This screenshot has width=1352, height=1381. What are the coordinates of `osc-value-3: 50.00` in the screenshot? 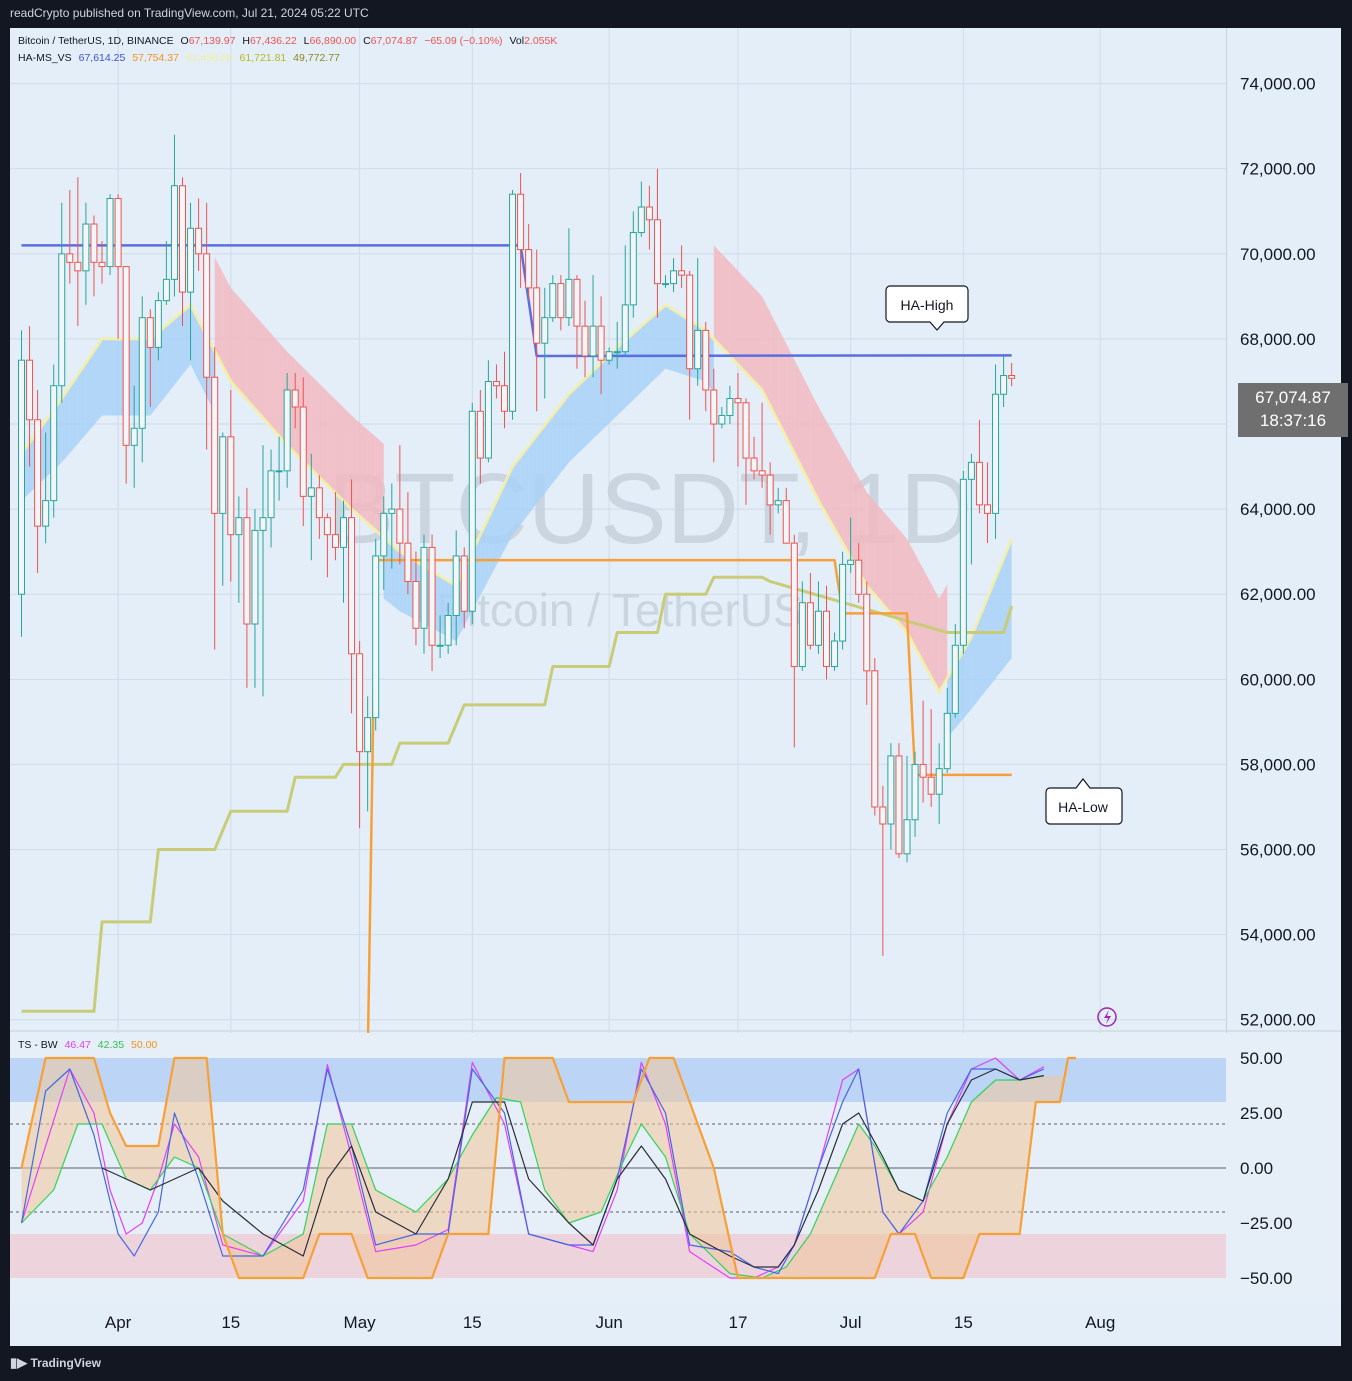 It's located at (144, 1045).